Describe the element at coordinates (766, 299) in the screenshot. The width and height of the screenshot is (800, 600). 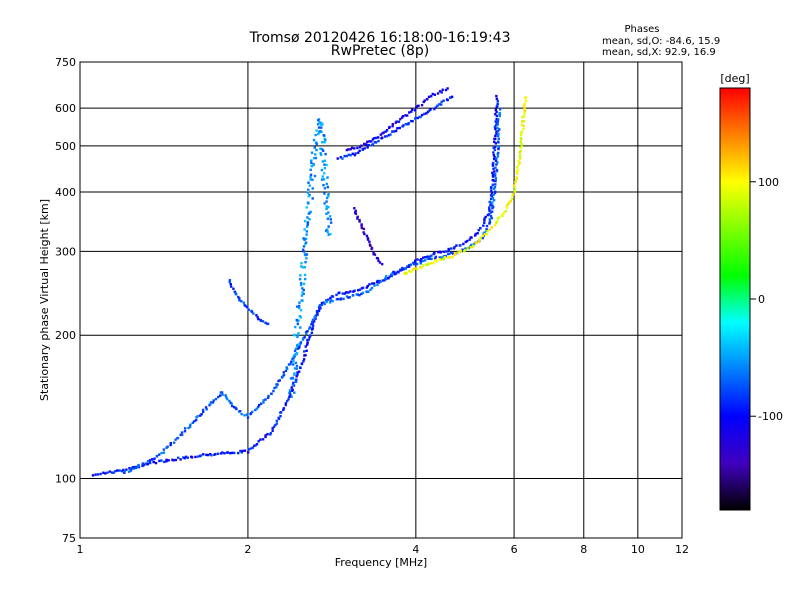
I see `colorbar-ticks: 100 0 -100` at that location.